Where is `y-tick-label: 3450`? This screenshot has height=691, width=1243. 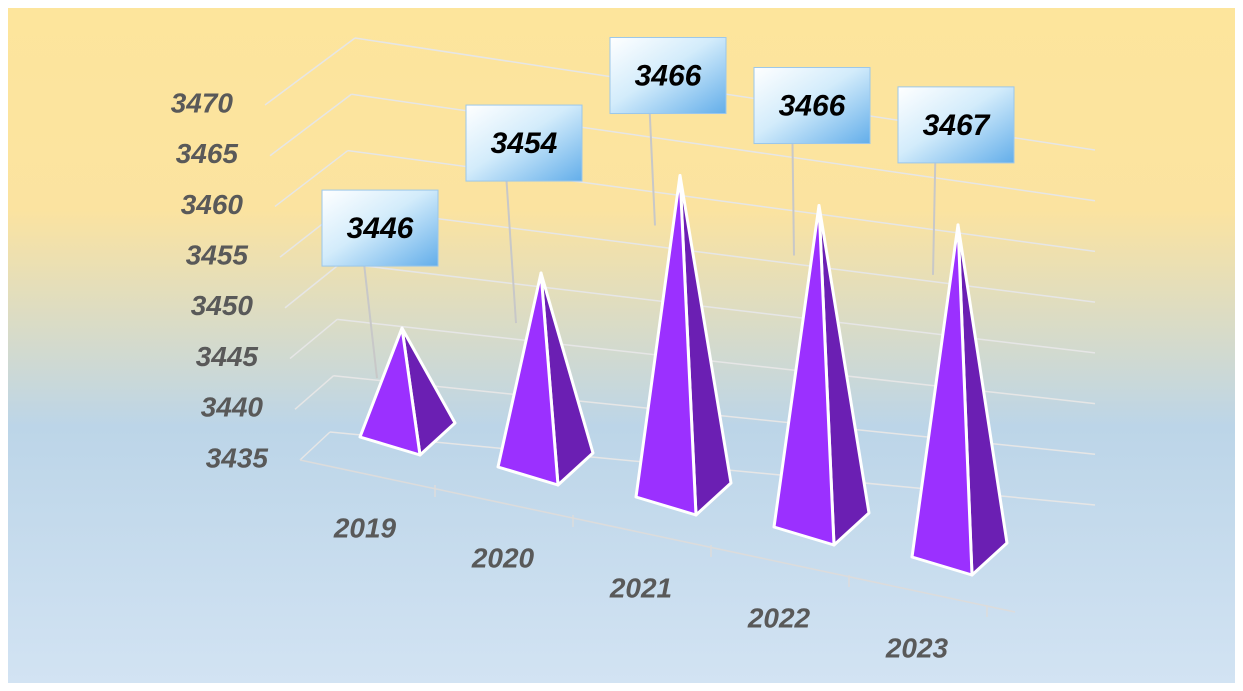 y-tick-label: 3450 is located at coordinates (222, 305).